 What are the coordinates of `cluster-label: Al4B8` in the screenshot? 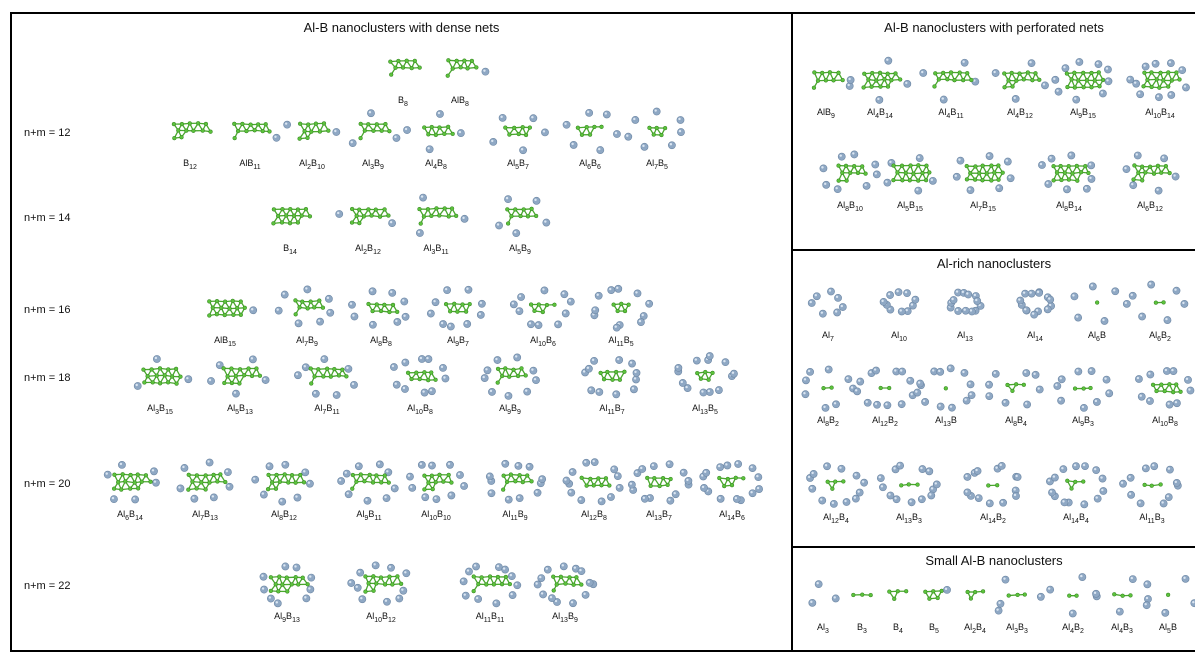 It's located at (436, 164).